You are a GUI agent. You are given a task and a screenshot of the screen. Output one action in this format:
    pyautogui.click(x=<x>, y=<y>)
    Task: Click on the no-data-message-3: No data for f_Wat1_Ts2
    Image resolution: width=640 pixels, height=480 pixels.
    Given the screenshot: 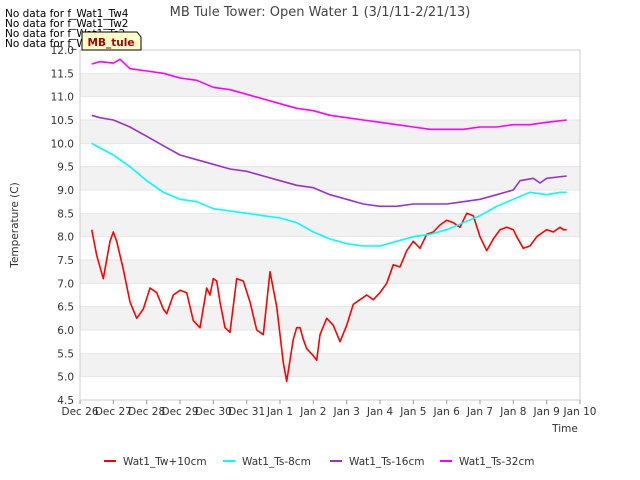 What is the action you would take?
    pyautogui.click(x=65, y=34)
    